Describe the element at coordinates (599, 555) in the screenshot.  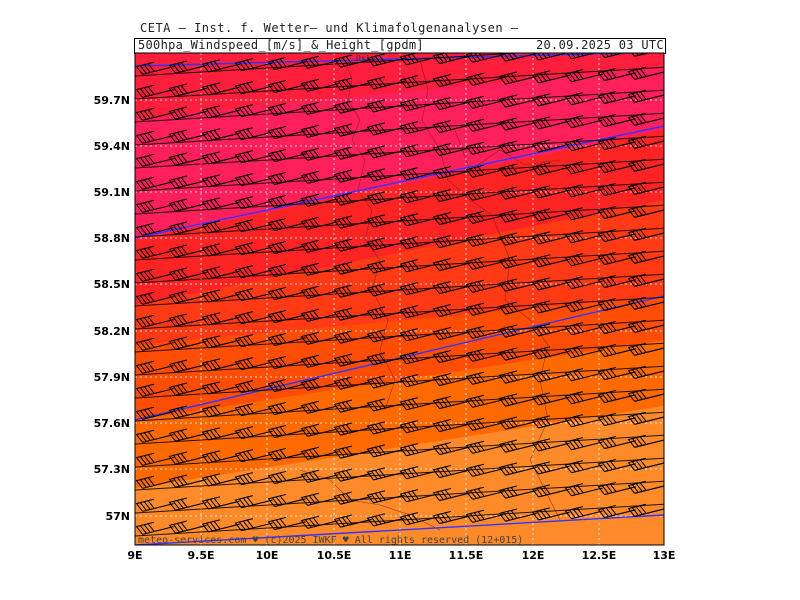
I see `longitude-label: 12.5E` at that location.